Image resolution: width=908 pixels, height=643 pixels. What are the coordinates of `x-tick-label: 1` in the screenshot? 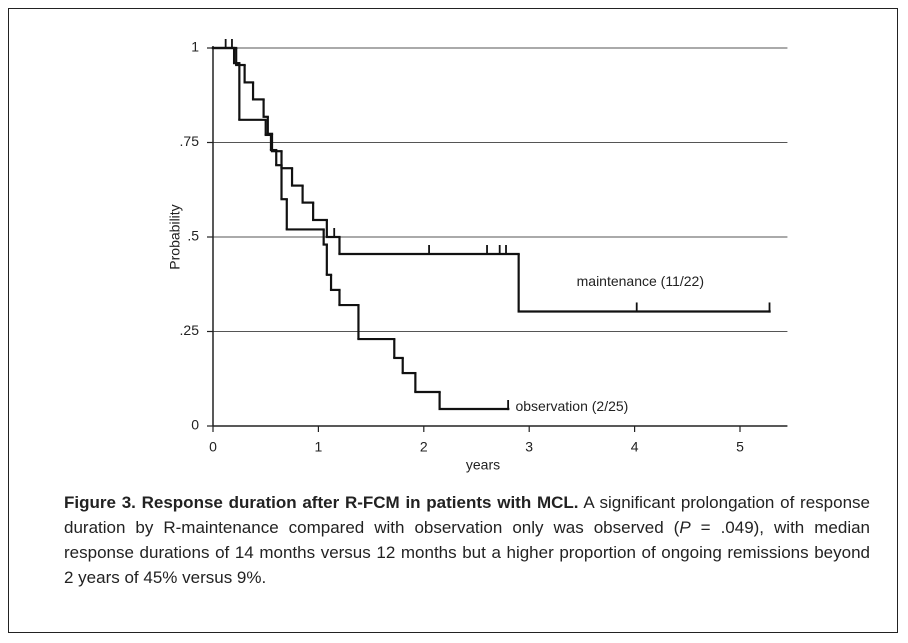 It's located at (319, 447).